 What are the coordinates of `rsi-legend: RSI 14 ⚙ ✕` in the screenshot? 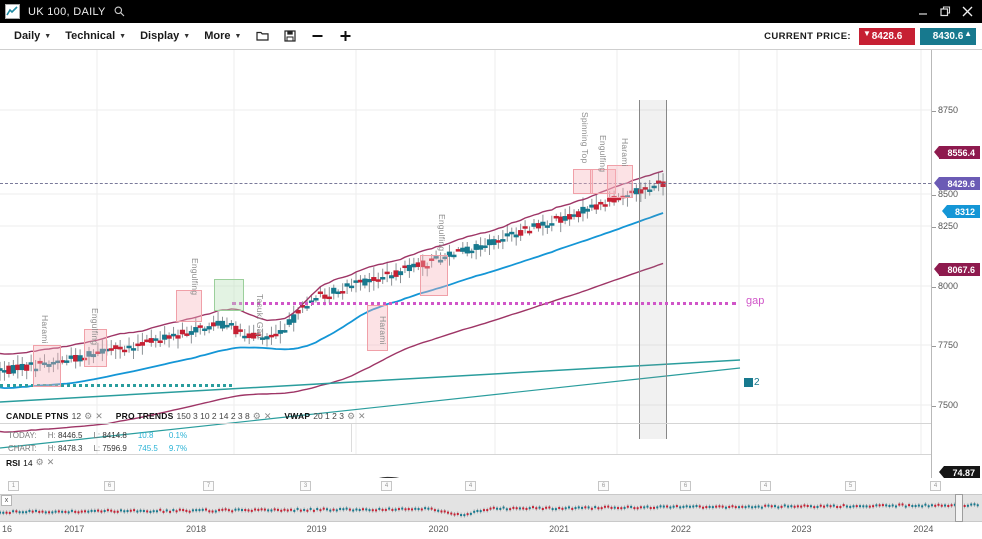 It's located at (30, 462).